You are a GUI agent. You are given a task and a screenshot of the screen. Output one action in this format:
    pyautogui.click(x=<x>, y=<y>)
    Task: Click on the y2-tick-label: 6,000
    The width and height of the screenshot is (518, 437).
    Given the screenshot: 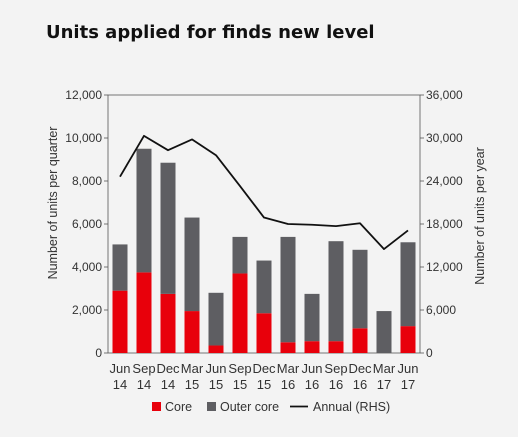 What is the action you would take?
    pyautogui.click(x=441, y=310)
    